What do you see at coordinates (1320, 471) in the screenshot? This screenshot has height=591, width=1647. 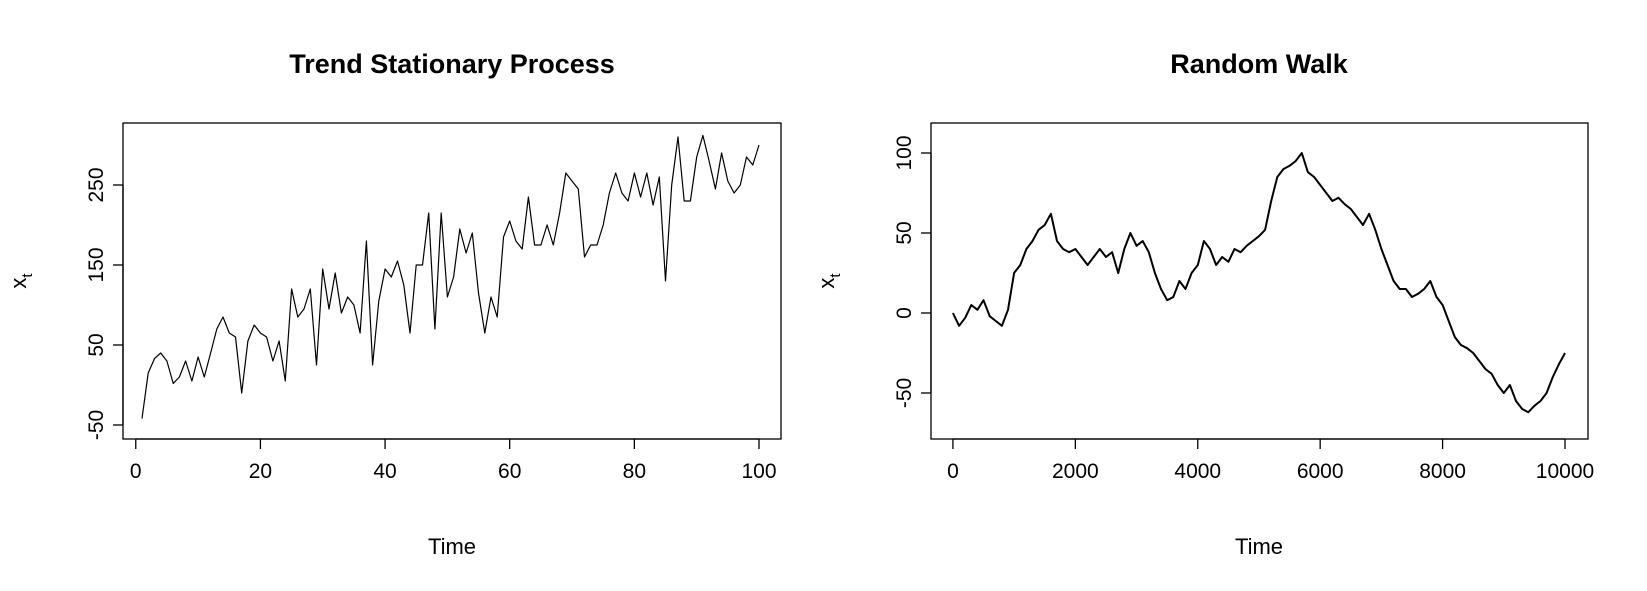 I see `x-tick-label: 6000` at bounding box center [1320, 471].